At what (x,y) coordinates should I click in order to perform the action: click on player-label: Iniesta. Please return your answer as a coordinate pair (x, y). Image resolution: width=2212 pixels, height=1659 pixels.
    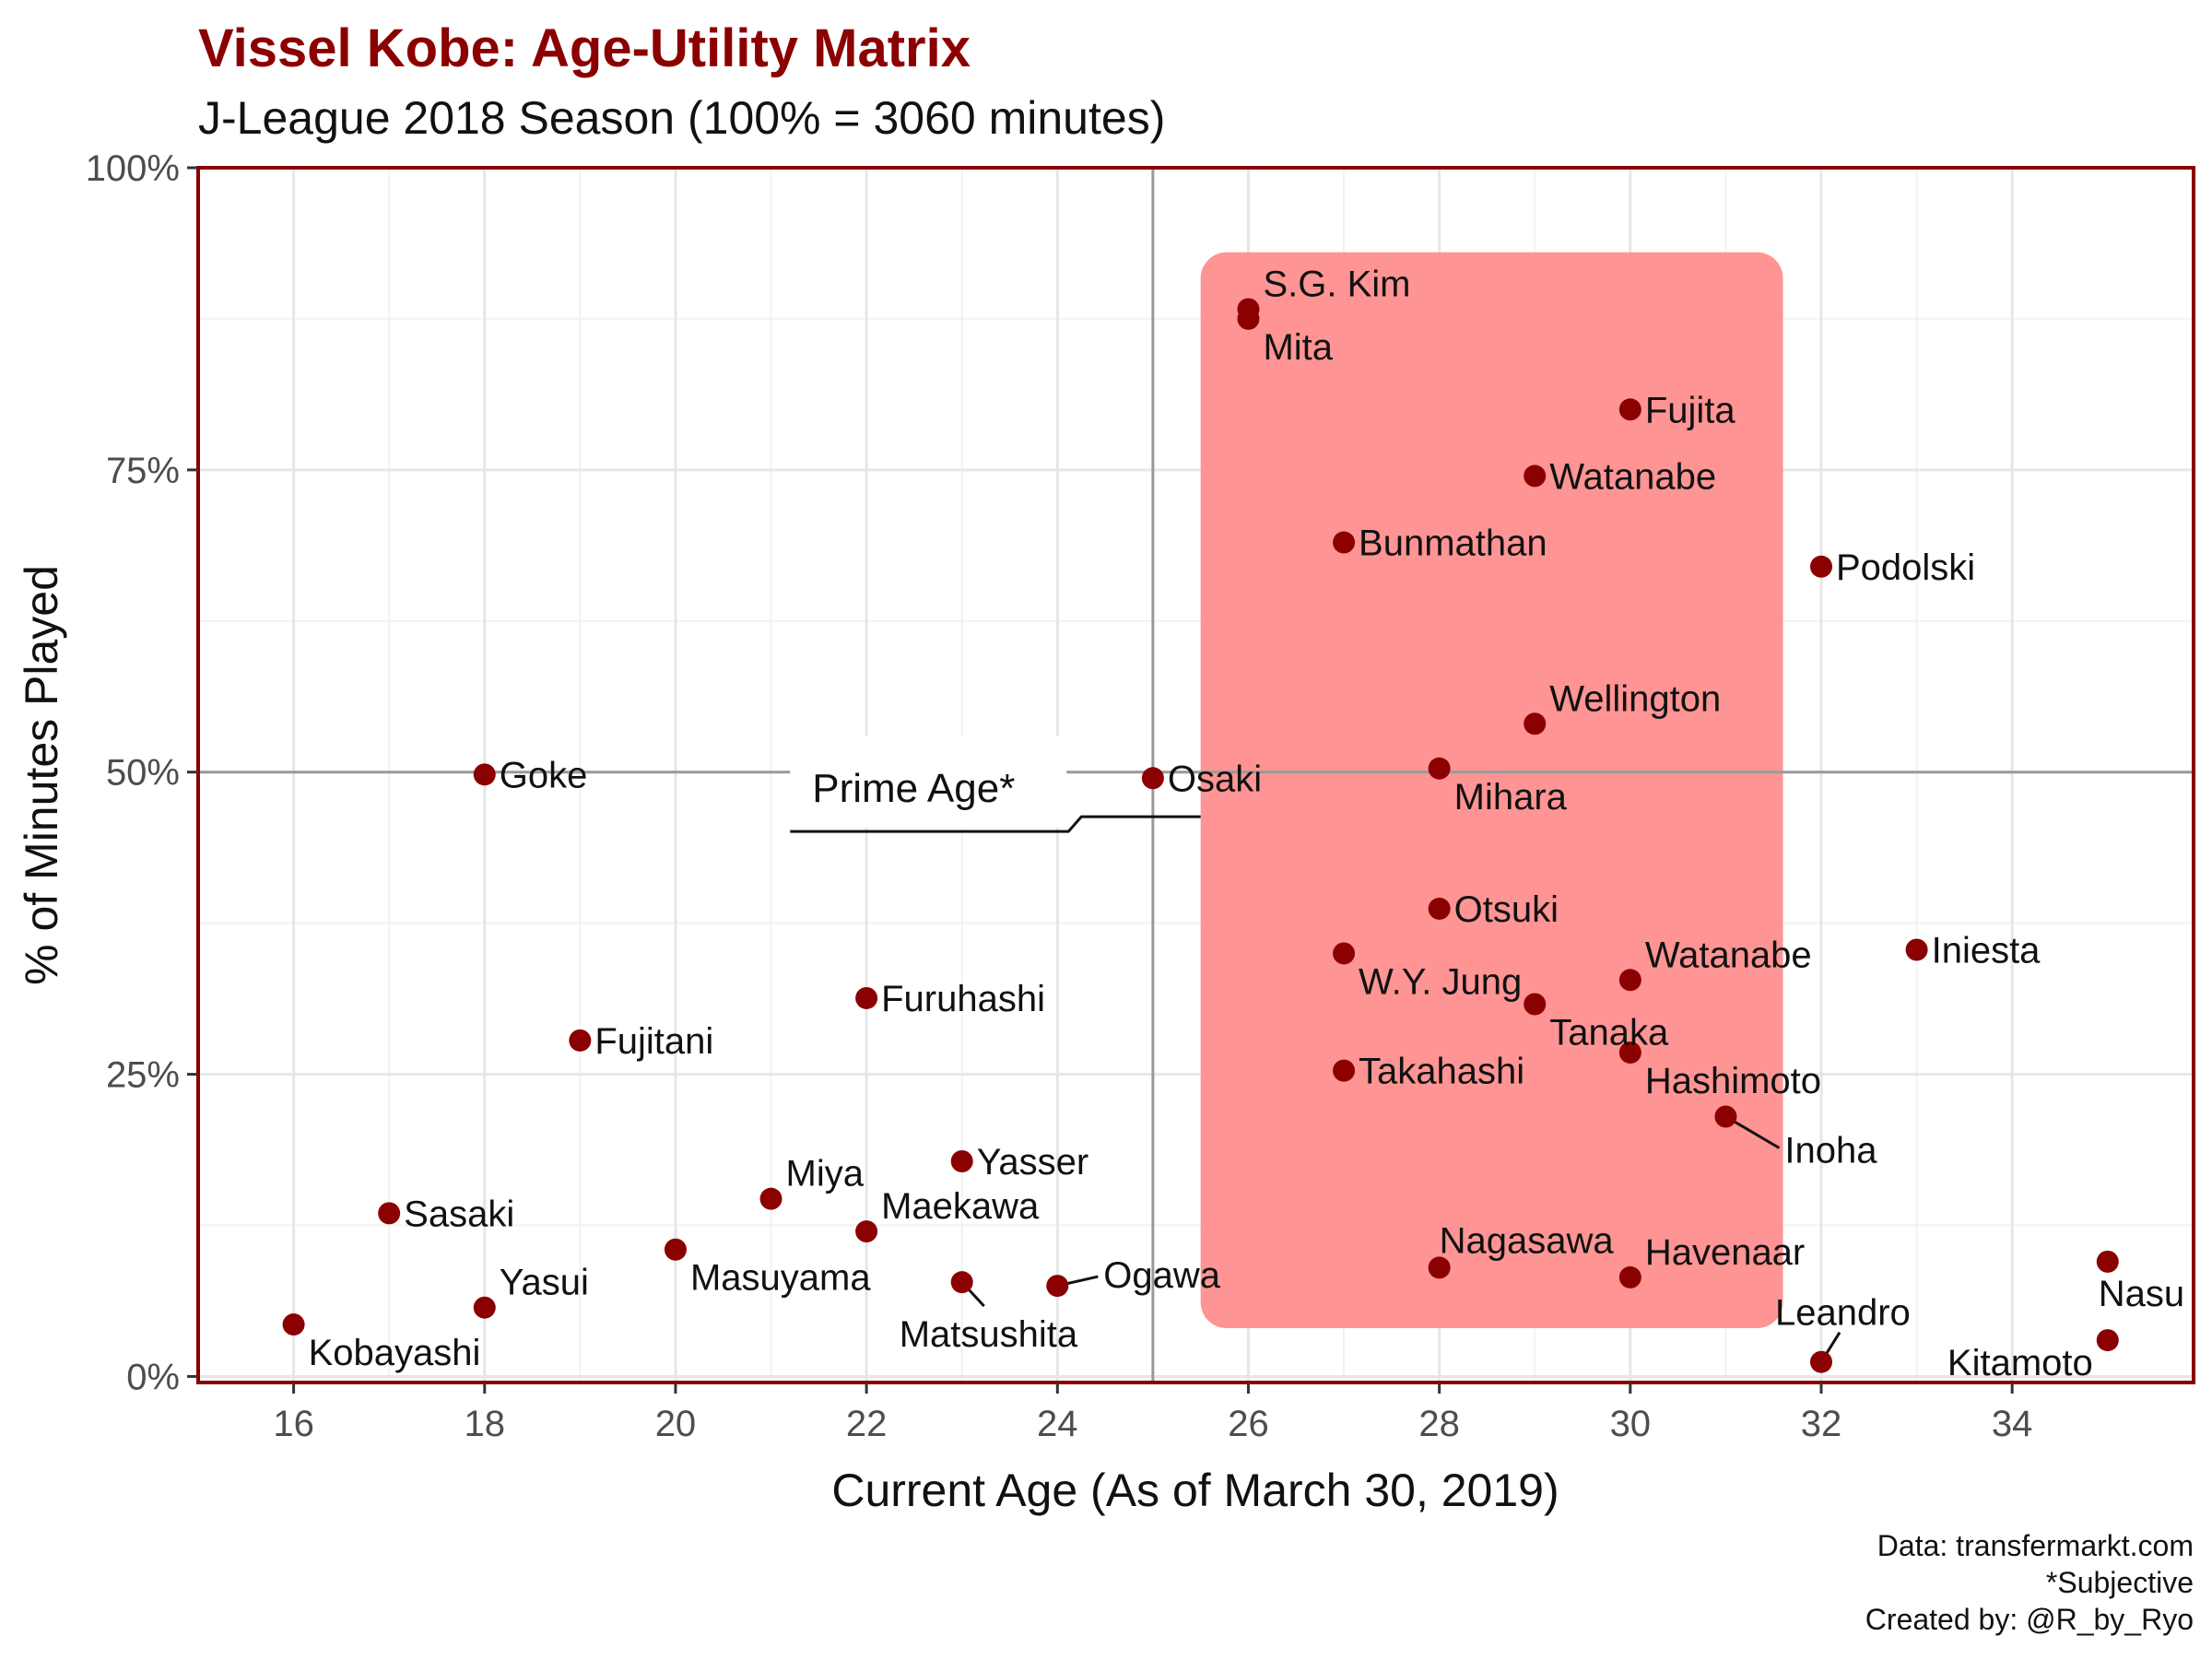
    Looking at the image, I should click on (1986, 951).